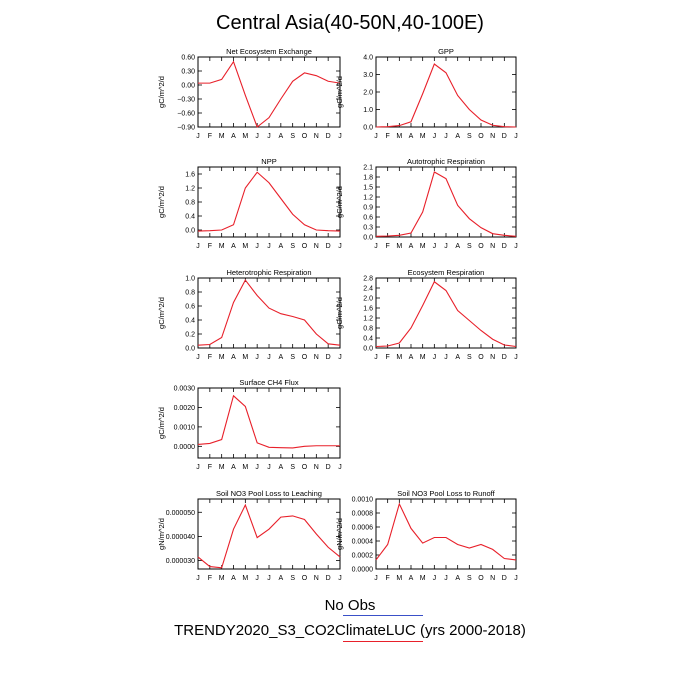 The height and width of the screenshot is (700, 700). What do you see at coordinates (188, 72) in the screenshot?
I see `y-tick-label: 0.30` at bounding box center [188, 72].